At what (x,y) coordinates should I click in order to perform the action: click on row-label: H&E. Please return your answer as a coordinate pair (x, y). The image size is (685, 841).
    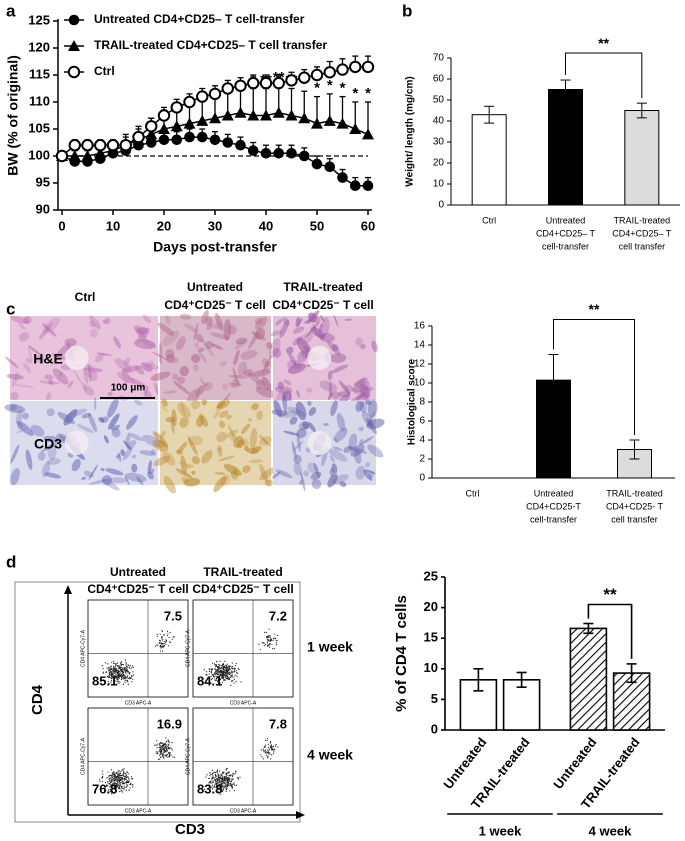
    Looking at the image, I should click on (48, 359).